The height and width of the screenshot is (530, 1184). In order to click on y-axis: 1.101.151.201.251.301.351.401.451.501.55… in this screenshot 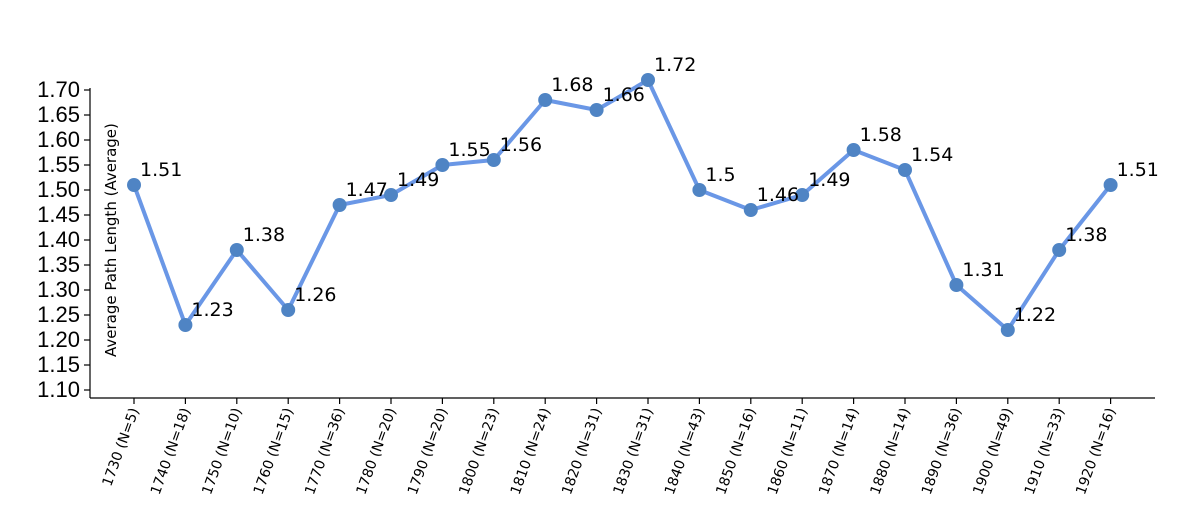, I will do `click(64, 239)`.